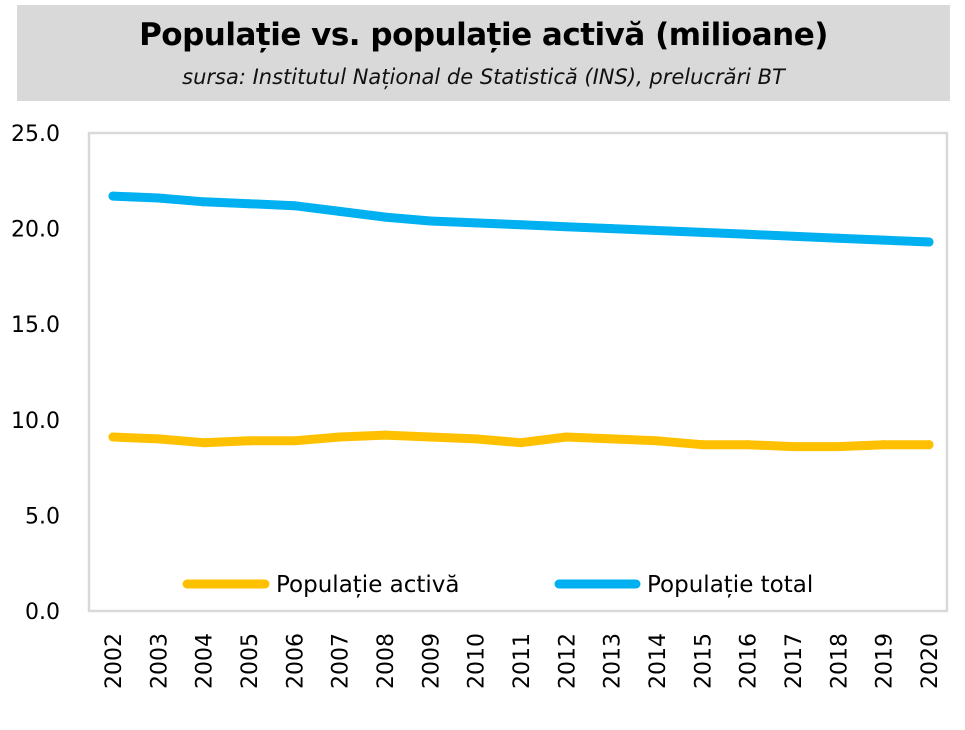 The width and height of the screenshot is (965, 730). I want to click on y-tick-label: 0.0, so click(42, 612).